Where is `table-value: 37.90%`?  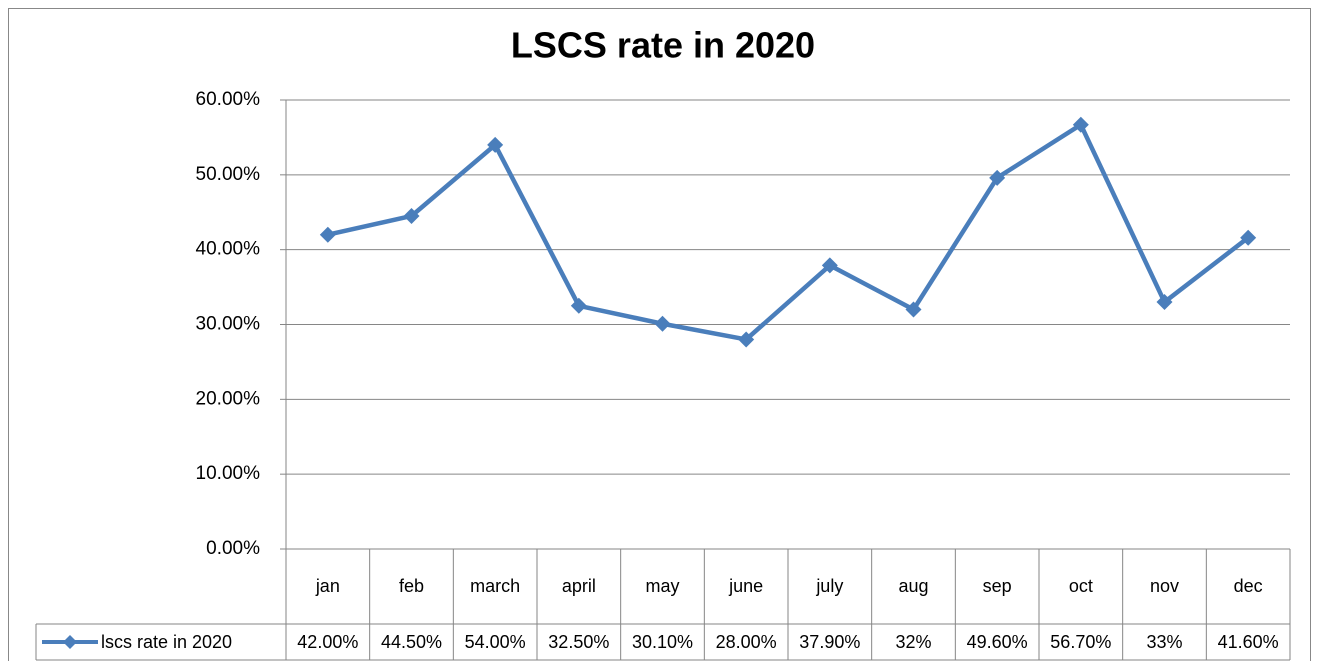 table-value: 37.90% is located at coordinates (829, 642).